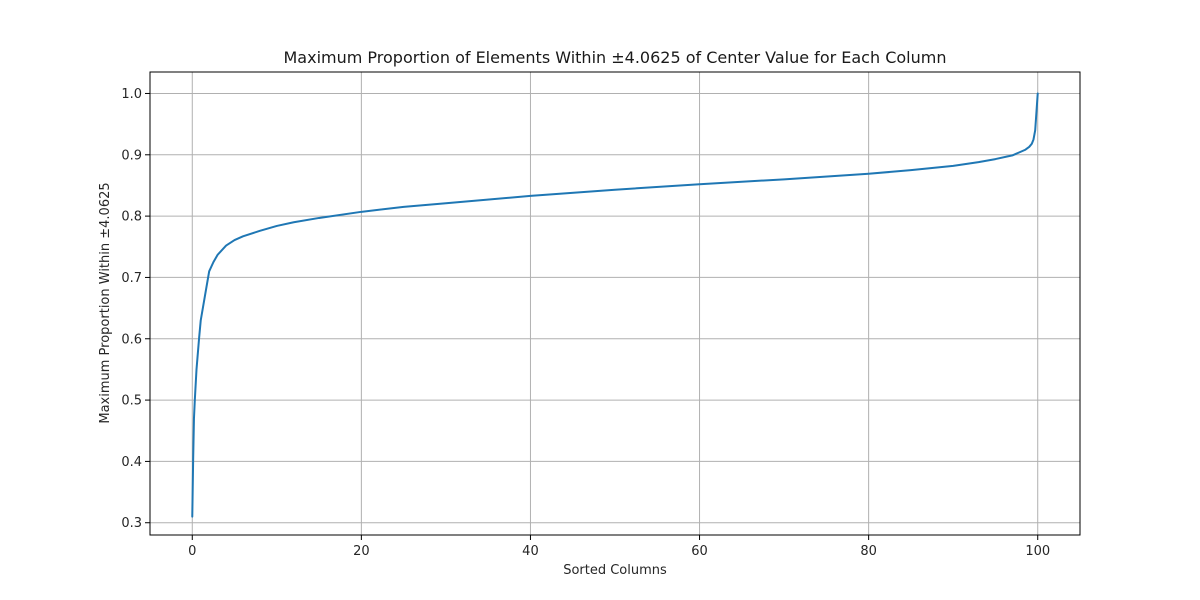 The image size is (1200, 600). I want to click on x-axis-title: Sorted Columns, so click(615, 570).